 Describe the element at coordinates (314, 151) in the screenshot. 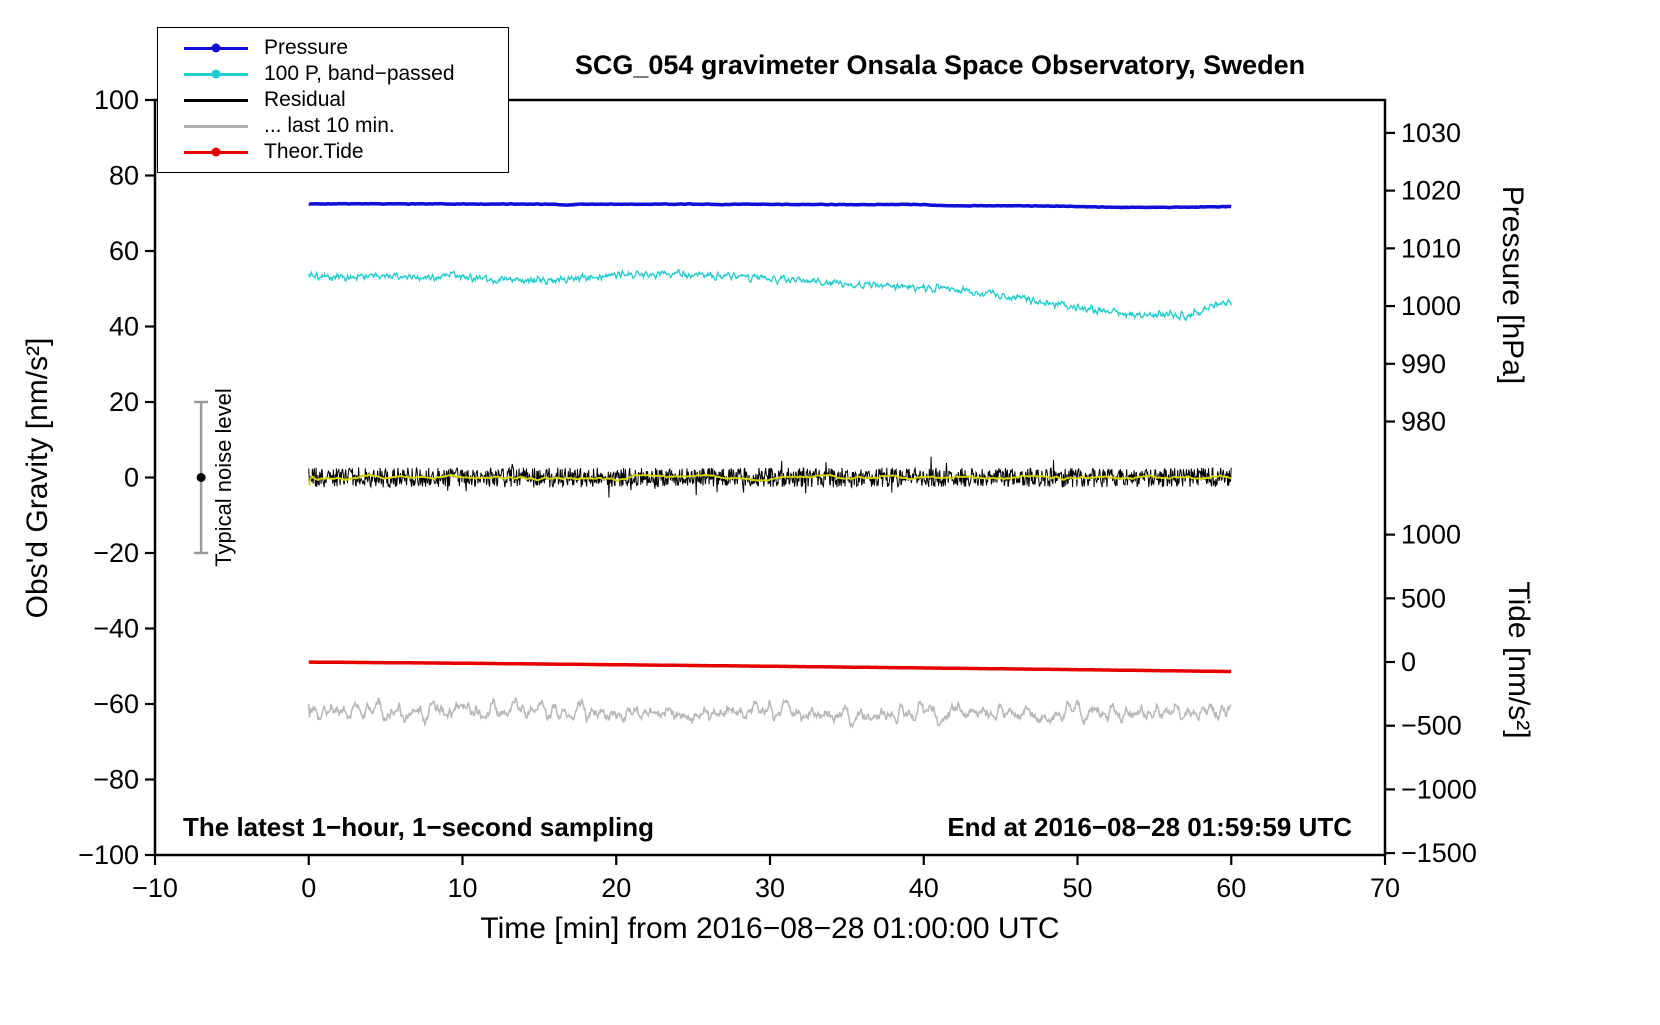

I see `legend-label: Theor.Tide` at that location.